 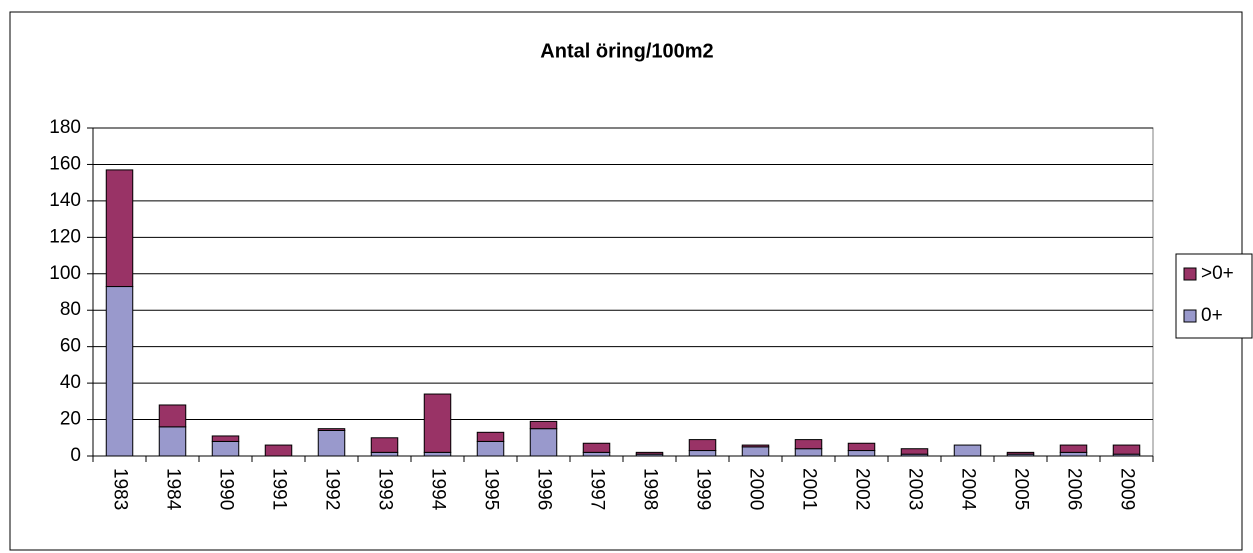 I want to click on y-tick-label: 80, so click(x=70, y=309).